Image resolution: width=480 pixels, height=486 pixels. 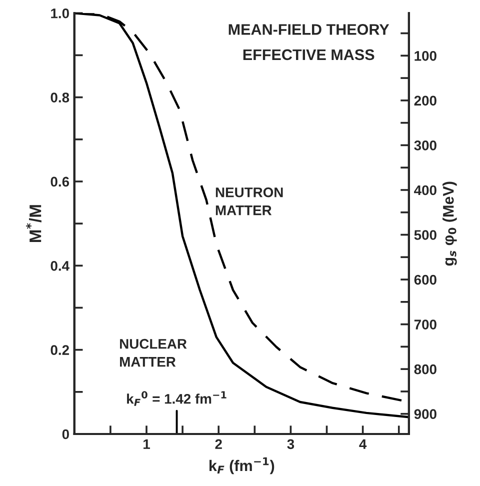 I want to click on x-tick-label: 1, so click(x=147, y=444).